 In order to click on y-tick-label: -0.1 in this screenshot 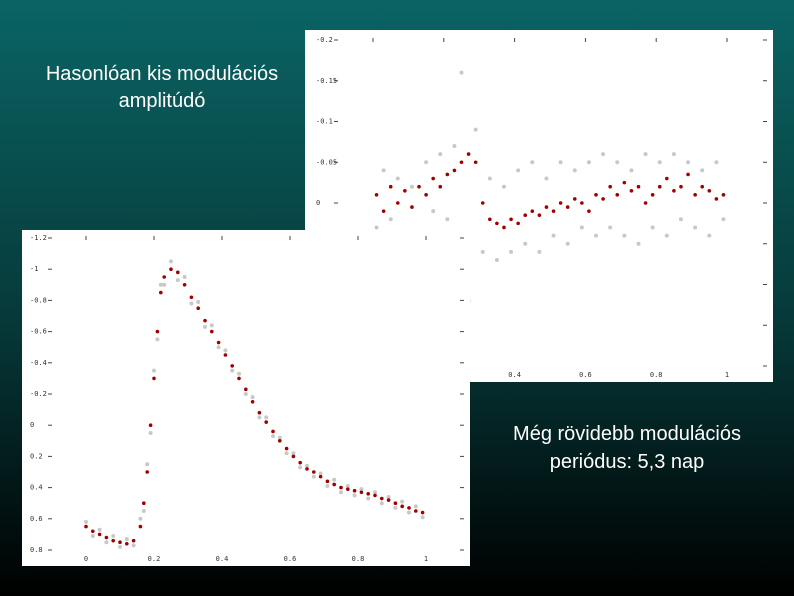, I will do `click(324, 122)`.